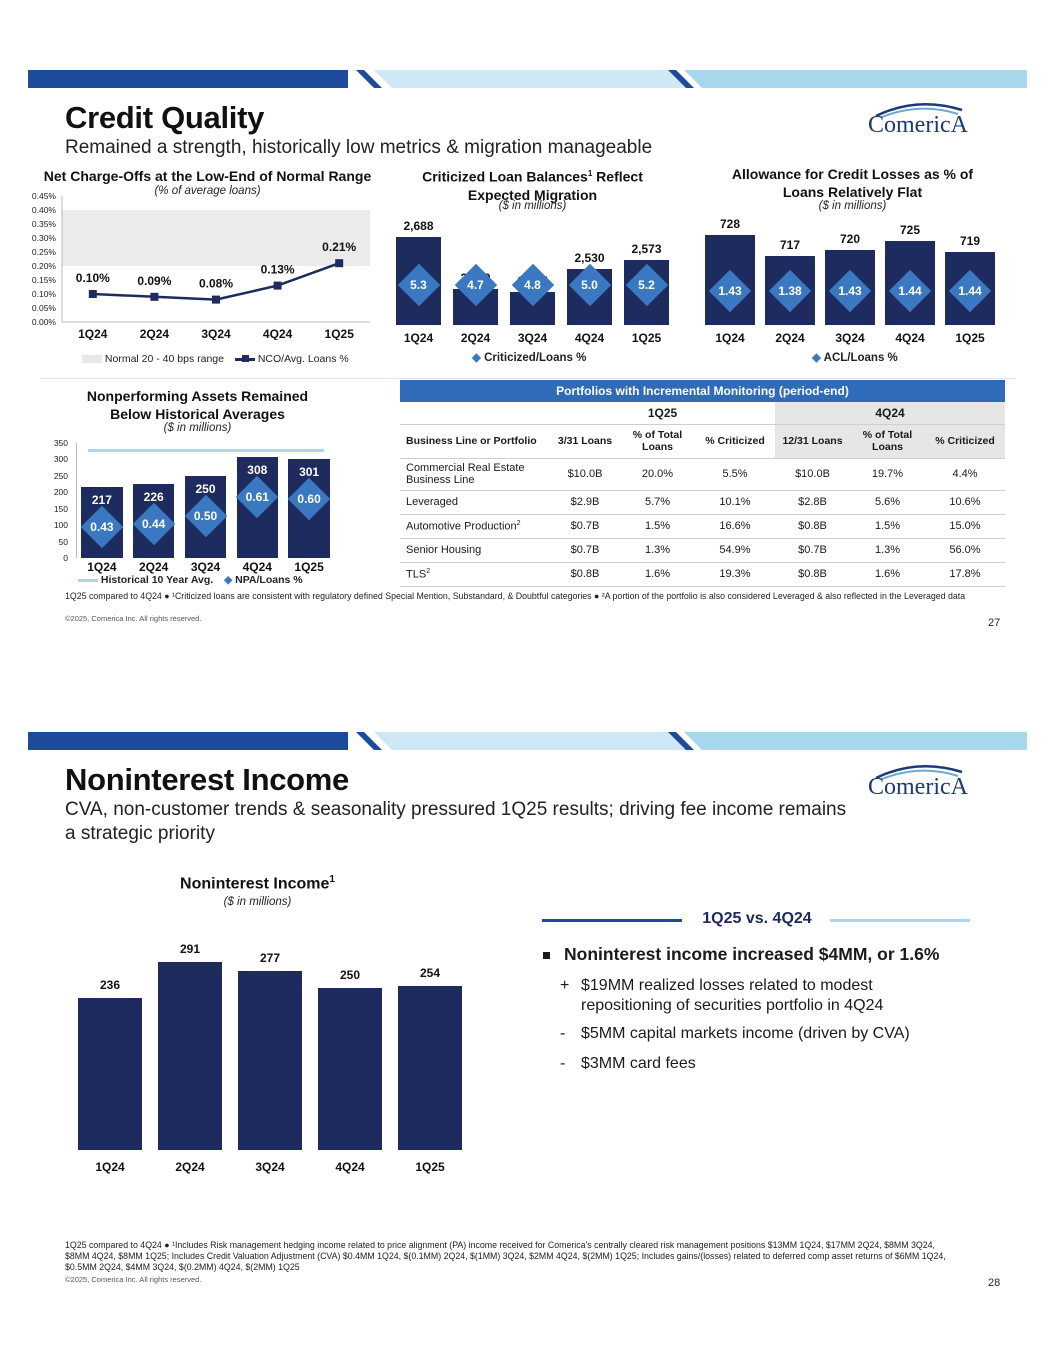  What do you see at coordinates (65, 558) in the screenshot?
I see `y-tick-label: 0` at bounding box center [65, 558].